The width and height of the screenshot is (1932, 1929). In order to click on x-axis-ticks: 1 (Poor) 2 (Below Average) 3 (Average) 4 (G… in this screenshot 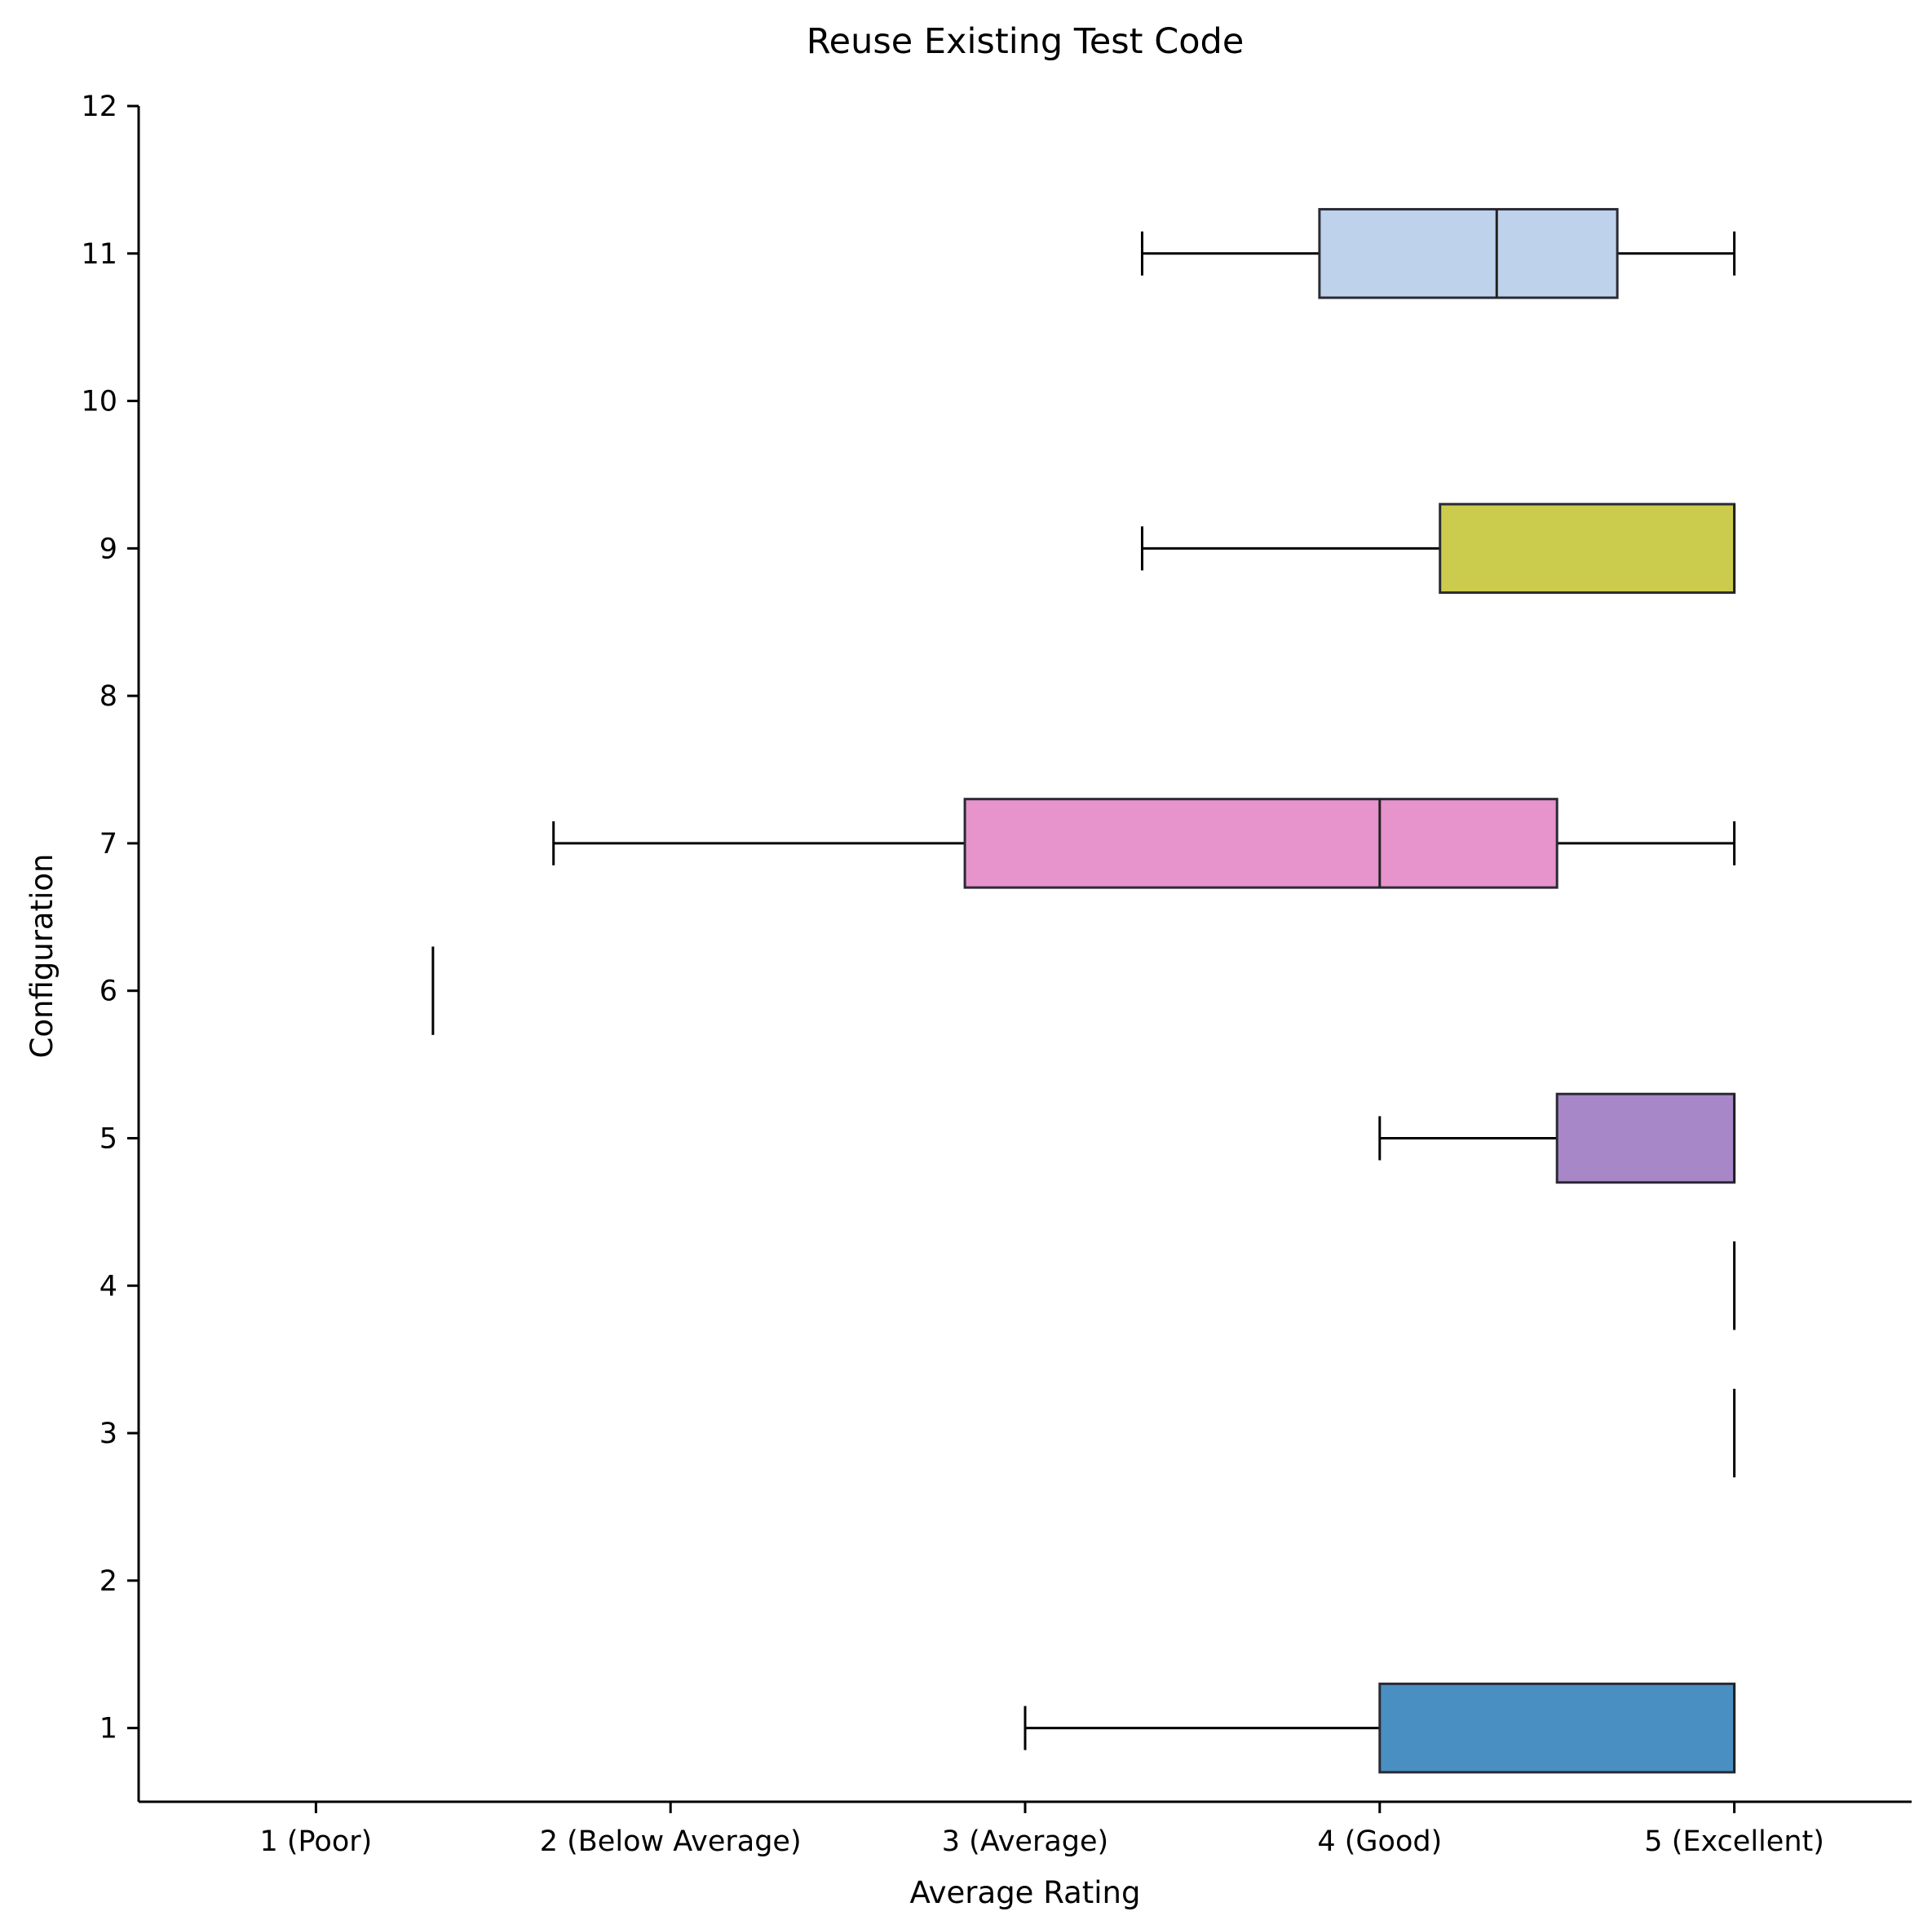, I will do `click(1042, 1830)`.